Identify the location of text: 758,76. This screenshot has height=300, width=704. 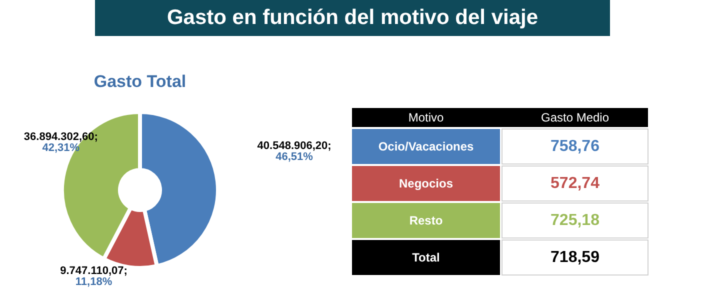
(575, 146).